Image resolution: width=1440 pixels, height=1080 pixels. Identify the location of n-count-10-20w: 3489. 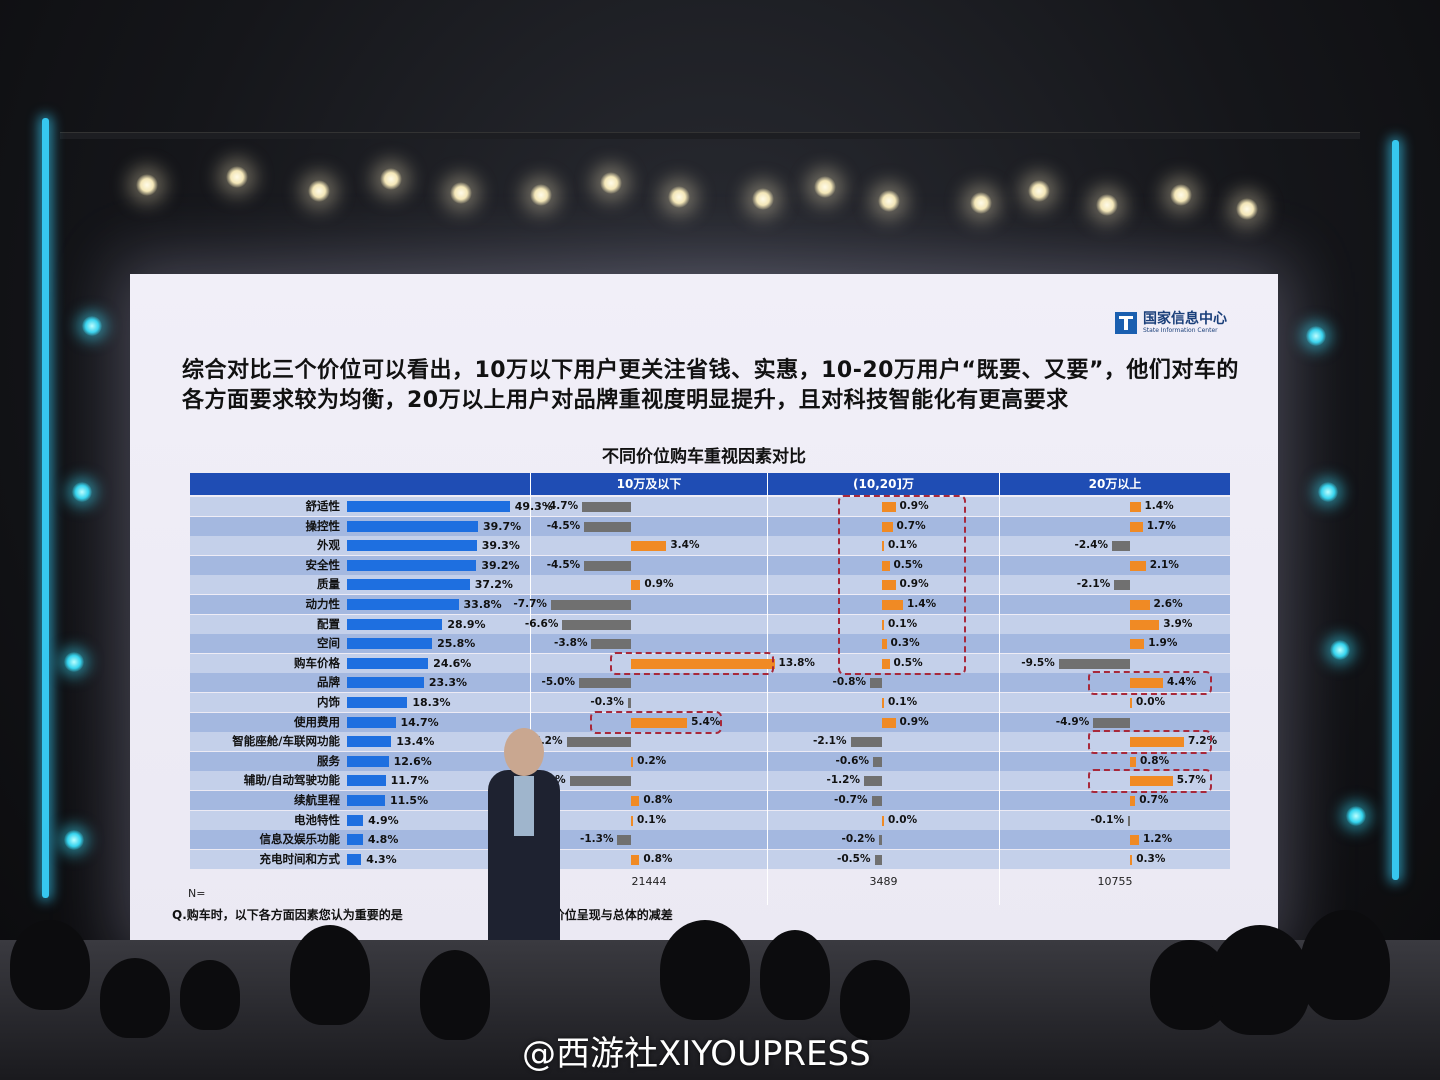
(883, 881).